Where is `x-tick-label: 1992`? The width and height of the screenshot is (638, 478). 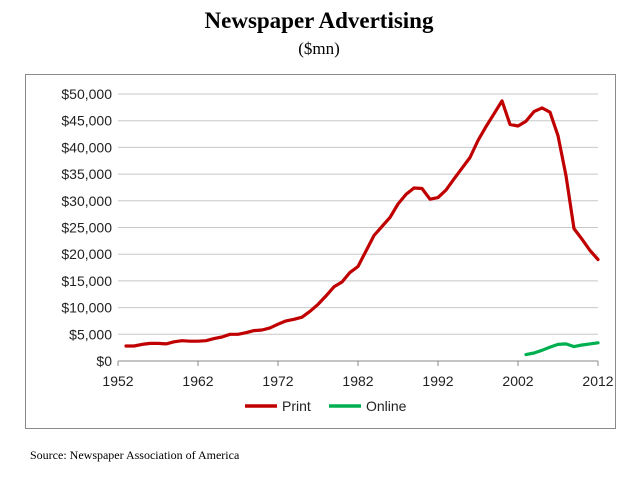
x-tick-label: 1992 is located at coordinates (437, 381).